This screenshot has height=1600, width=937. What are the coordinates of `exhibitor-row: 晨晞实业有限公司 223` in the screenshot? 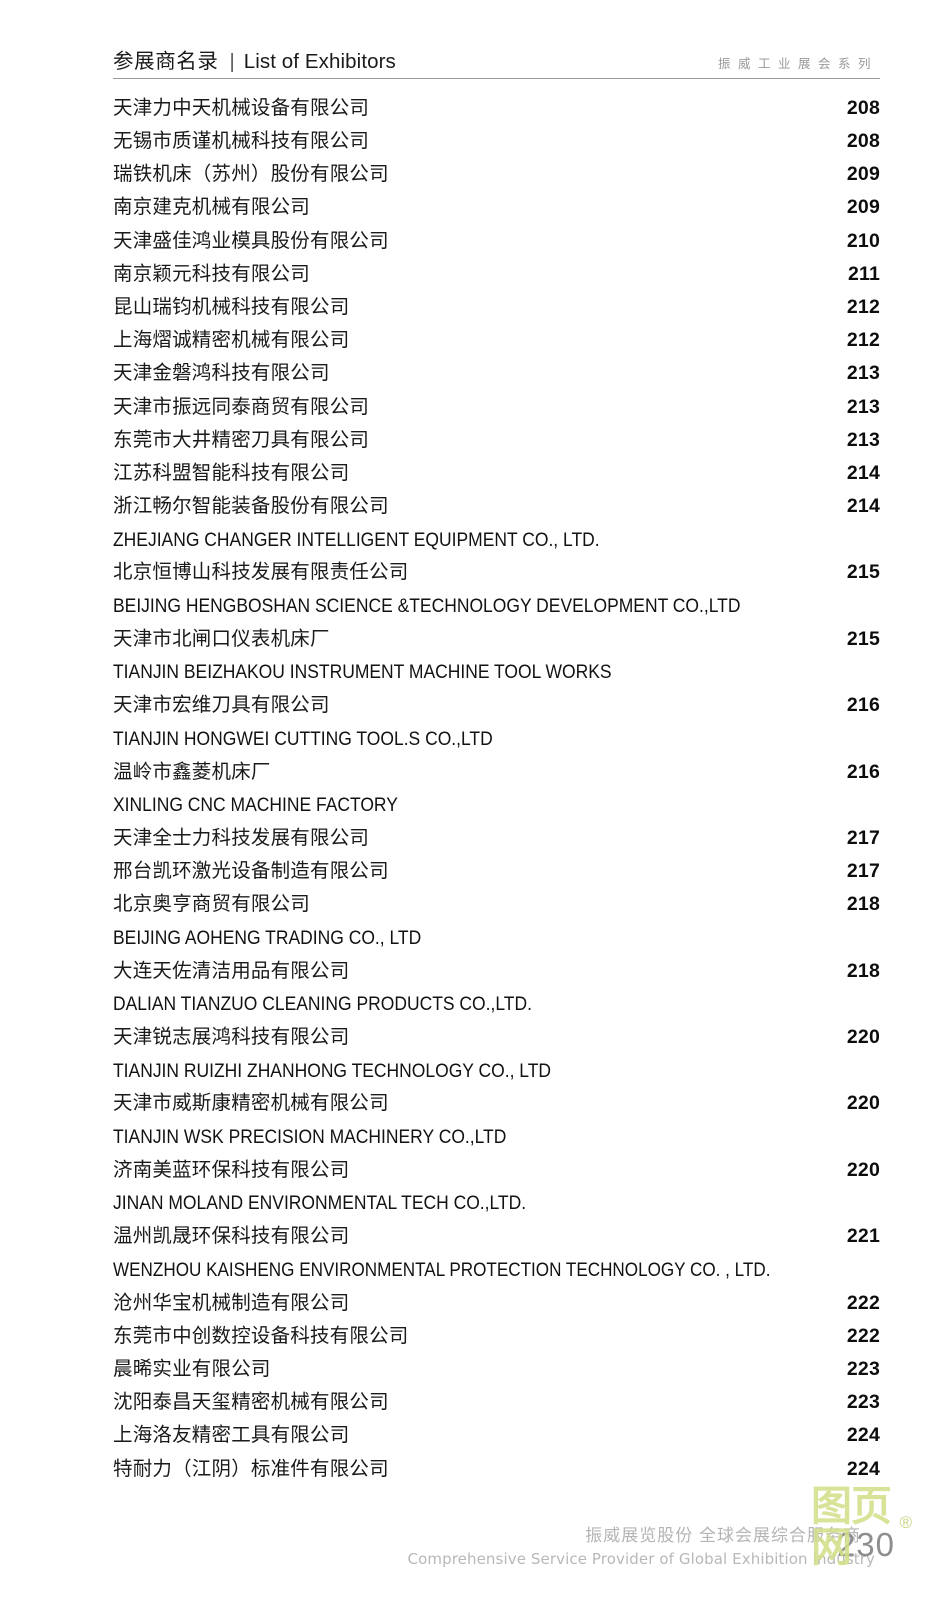 It's located at (496, 1369).